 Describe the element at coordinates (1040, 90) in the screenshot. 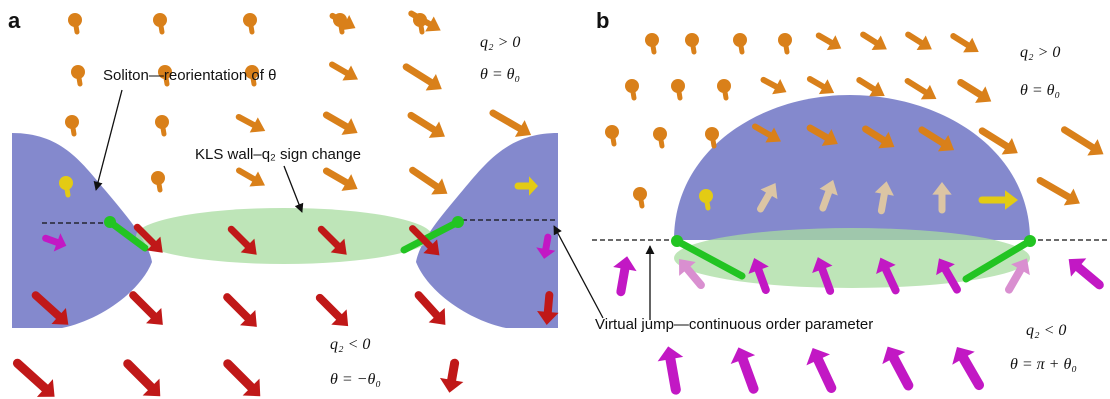

I see `theta-top-label-b: θ = θ₀` at that location.